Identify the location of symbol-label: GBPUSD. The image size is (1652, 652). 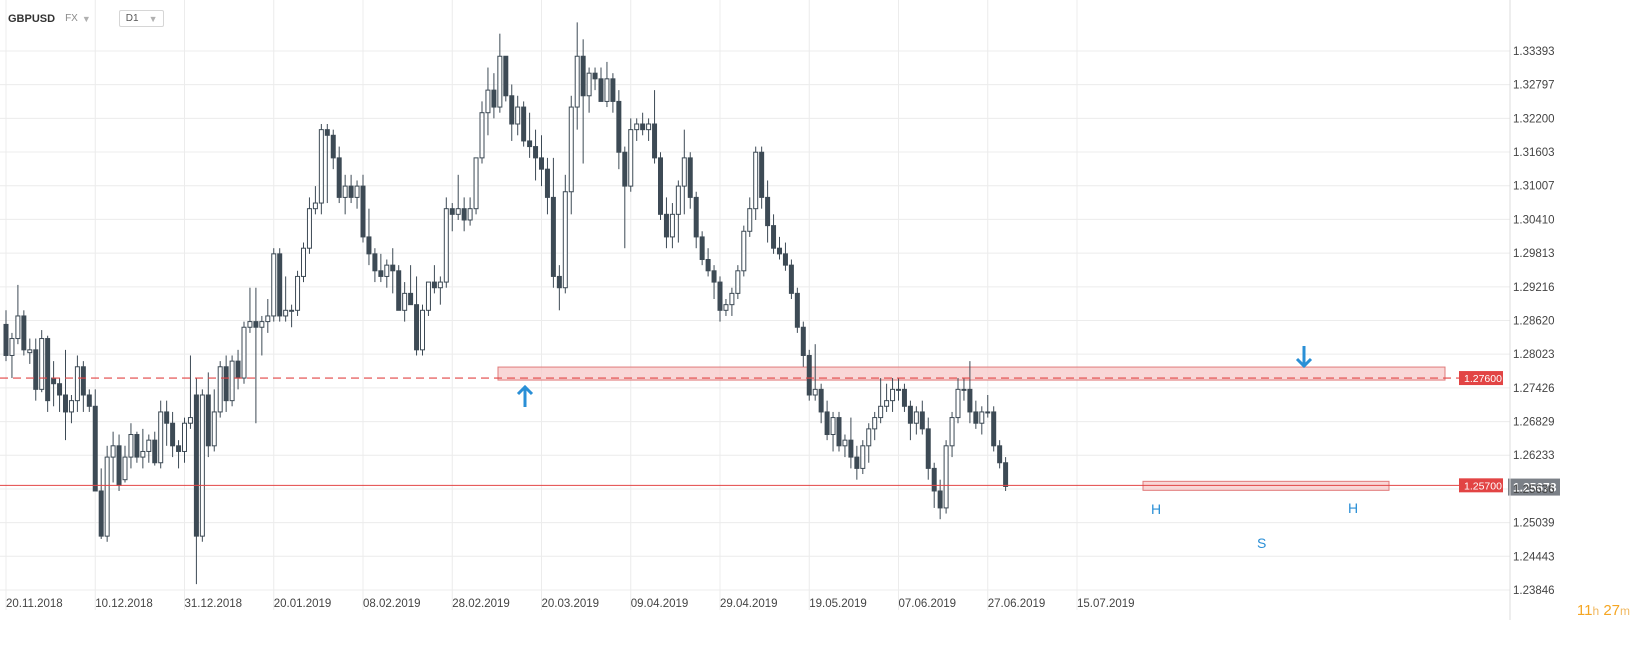
(32, 18).